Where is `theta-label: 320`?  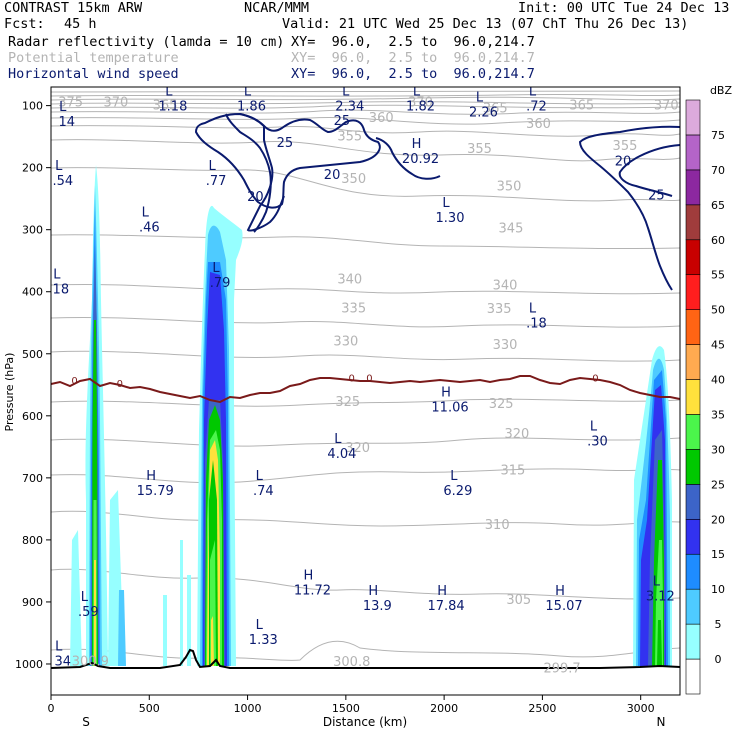 theta-label: 320 is located at coordinates (516, 434).